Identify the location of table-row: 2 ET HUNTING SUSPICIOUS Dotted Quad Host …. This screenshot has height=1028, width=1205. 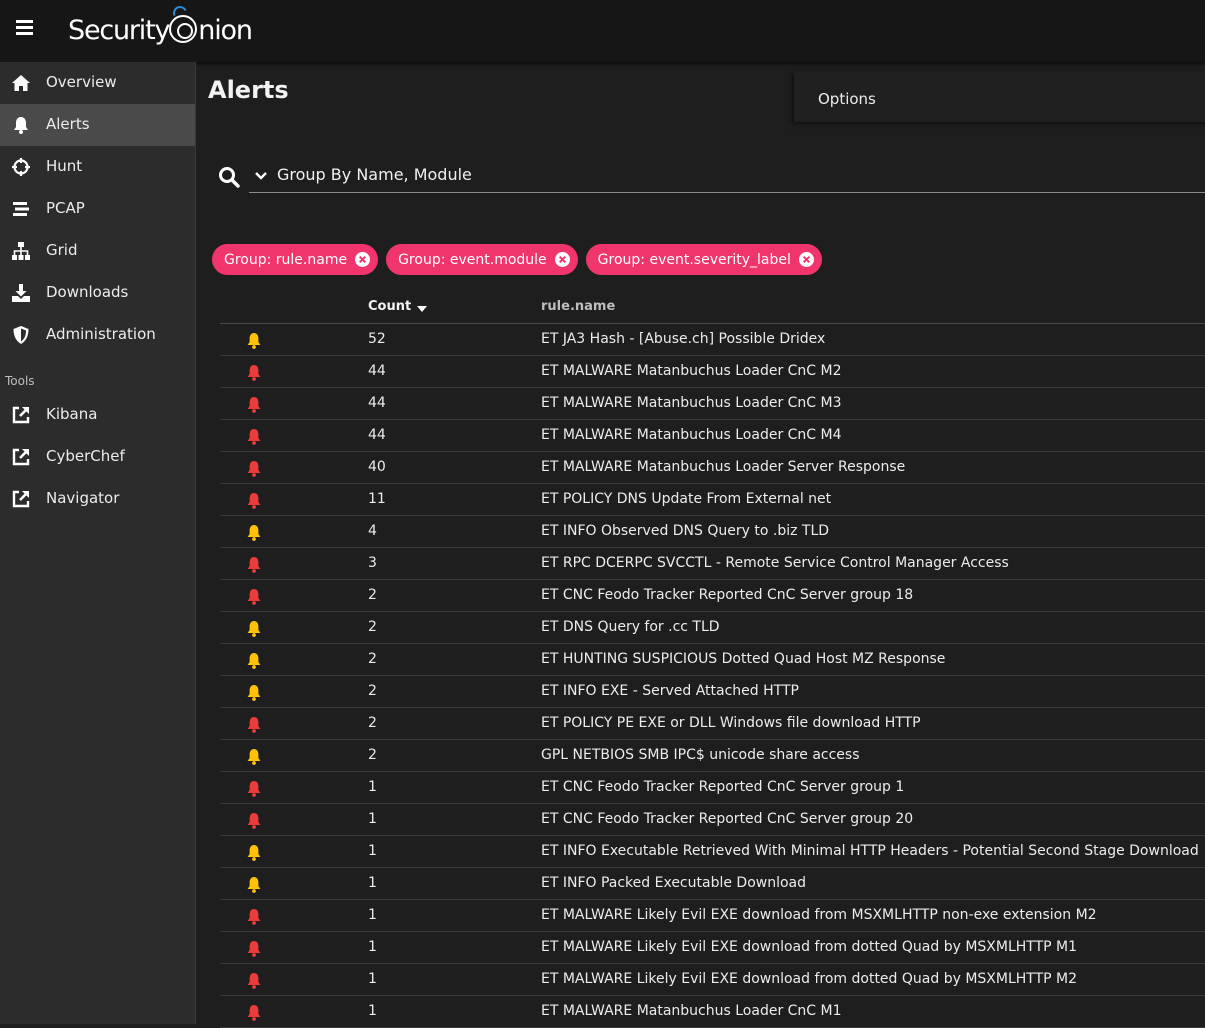
(712, 660).